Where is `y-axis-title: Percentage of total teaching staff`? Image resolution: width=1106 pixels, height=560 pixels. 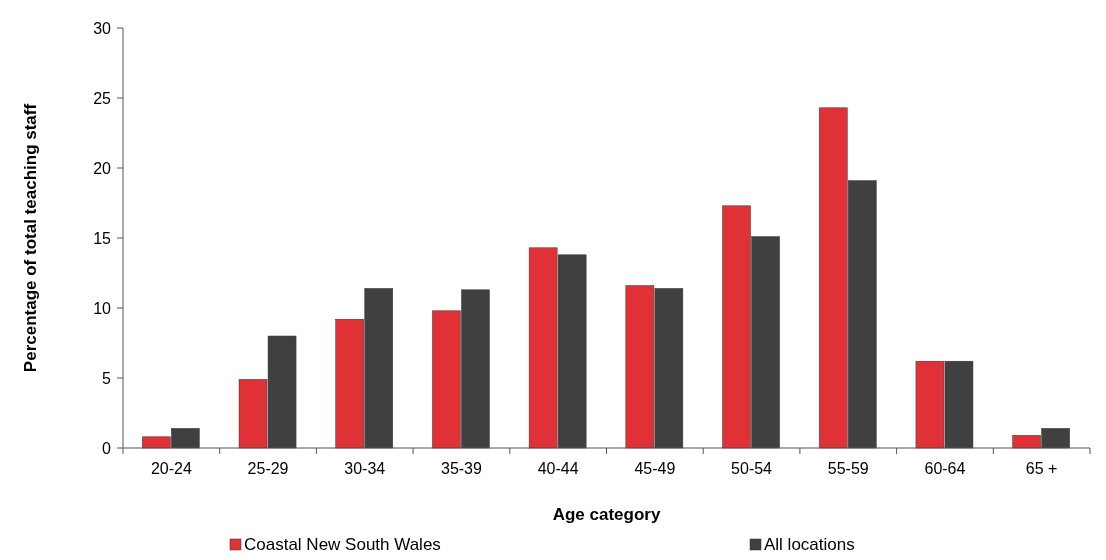 y-axis-title: Percentage of total teaching staff is located at coordinates (30, 238).